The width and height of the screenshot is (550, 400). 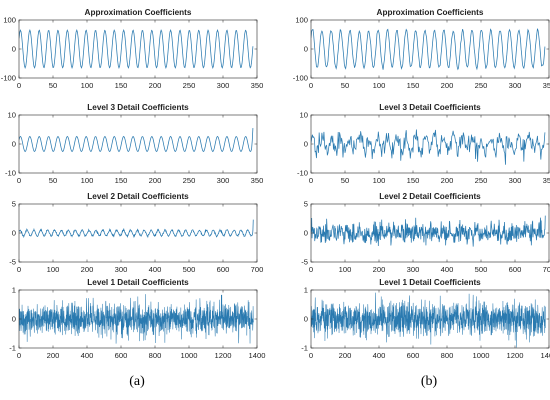 I want to click on panel-b-label: (b), so click(x=429, y=381).